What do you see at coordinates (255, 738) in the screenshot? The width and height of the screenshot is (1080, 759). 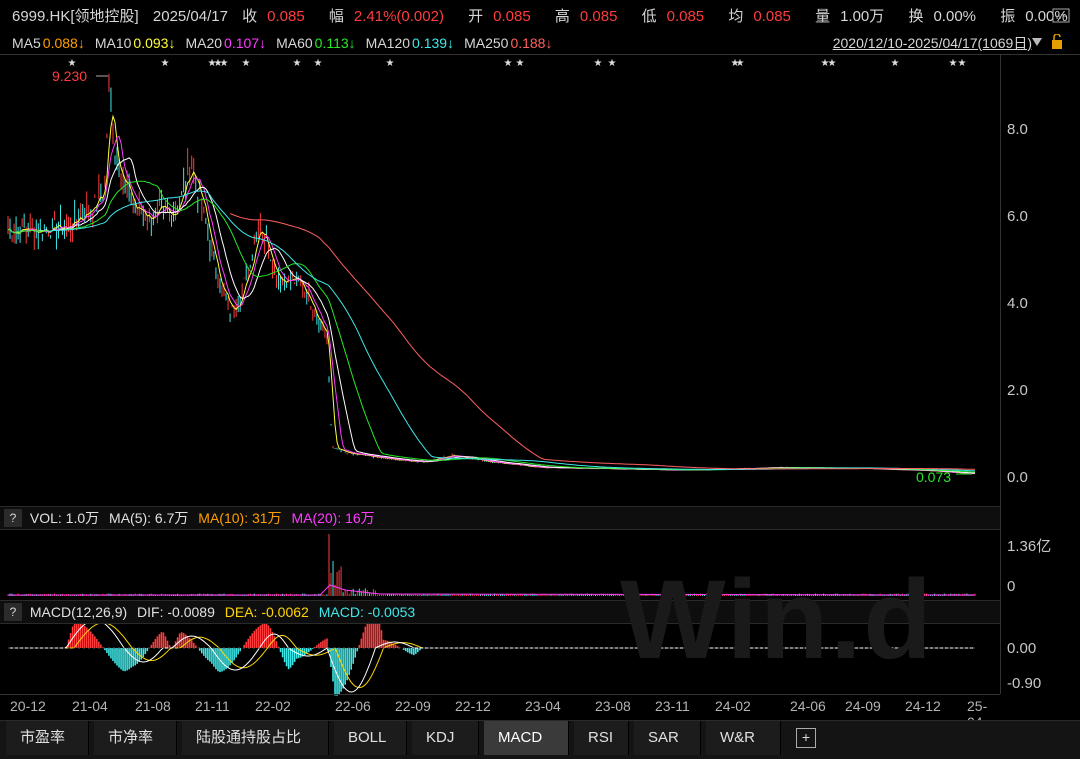 I see `tab-: 陆股通持股占比` at bounding box center [255, 738].